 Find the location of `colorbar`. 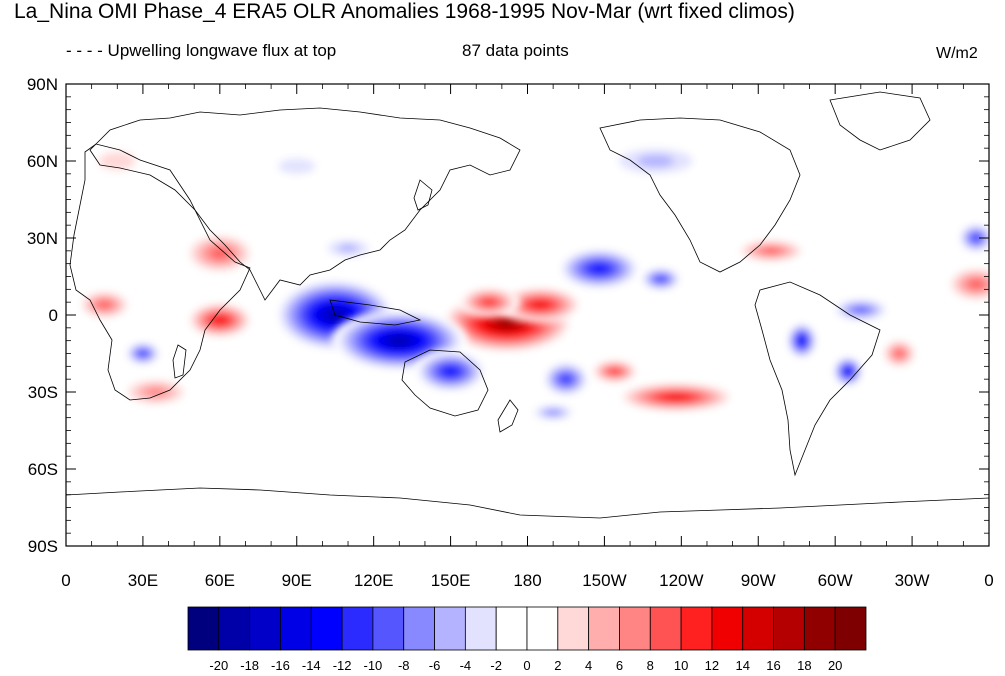

colorbar is located at coordinates (527, 628).